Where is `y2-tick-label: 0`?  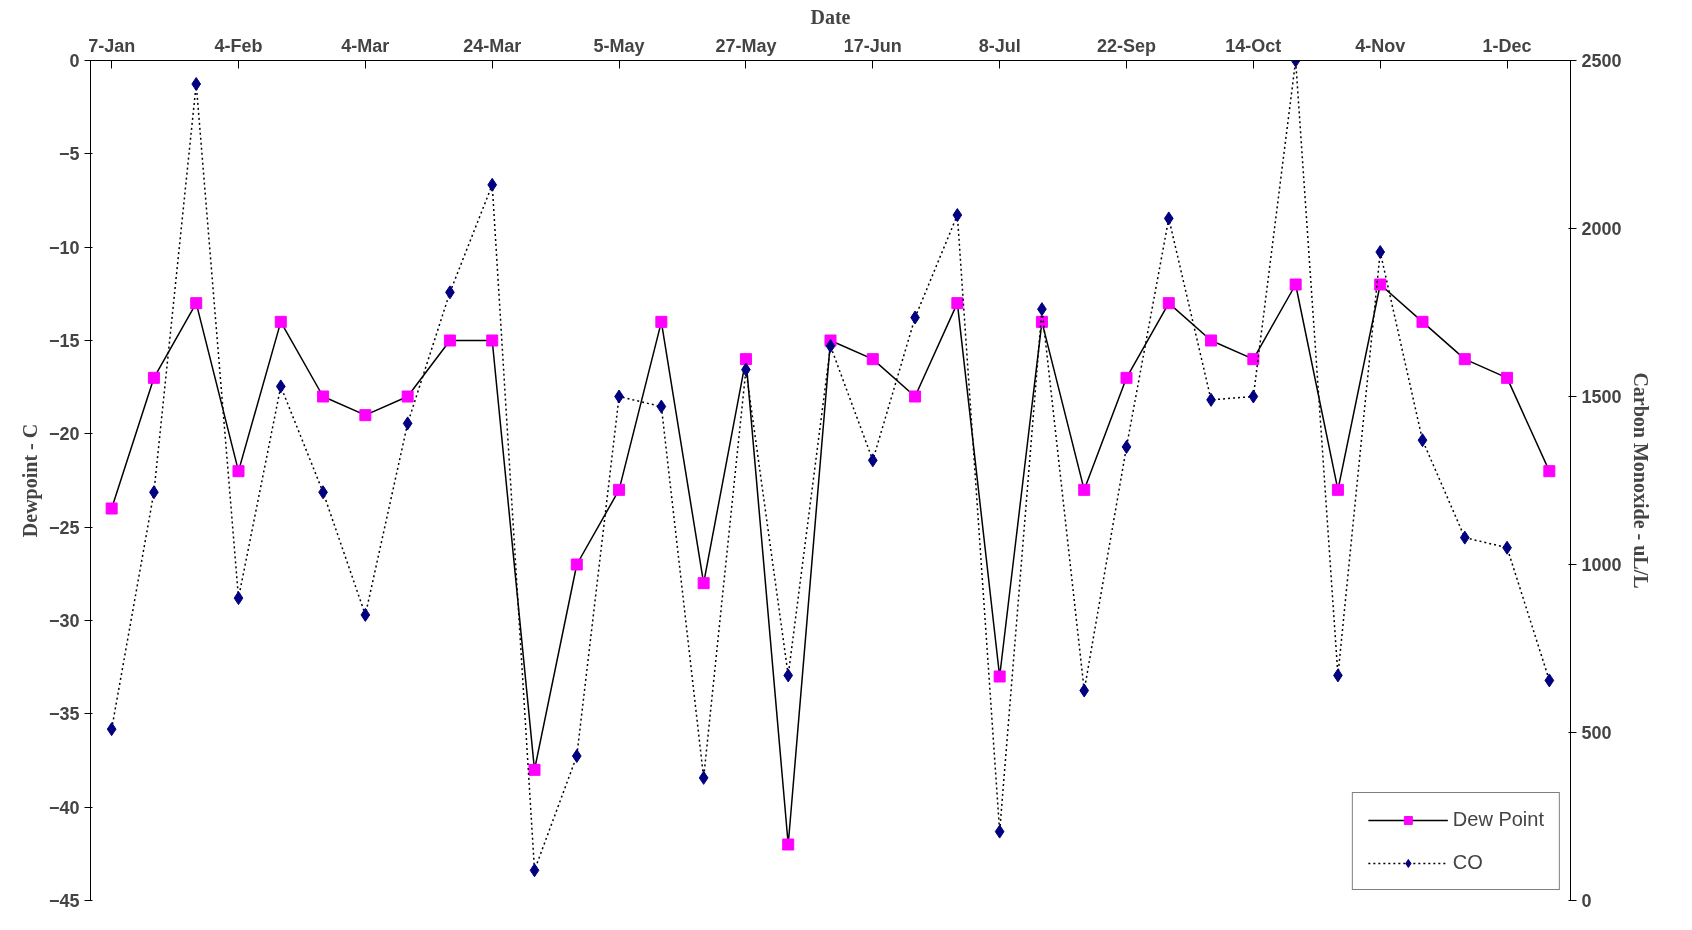 y2-tick-label: 0 is located at coordinates (1586, 901).